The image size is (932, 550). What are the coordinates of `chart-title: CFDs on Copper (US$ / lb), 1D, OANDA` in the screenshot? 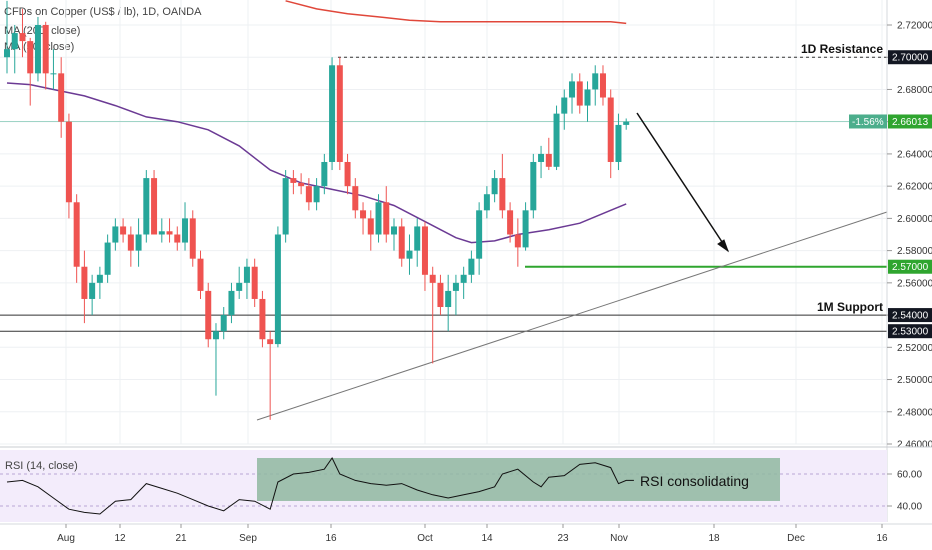 It's located at (103, 12).